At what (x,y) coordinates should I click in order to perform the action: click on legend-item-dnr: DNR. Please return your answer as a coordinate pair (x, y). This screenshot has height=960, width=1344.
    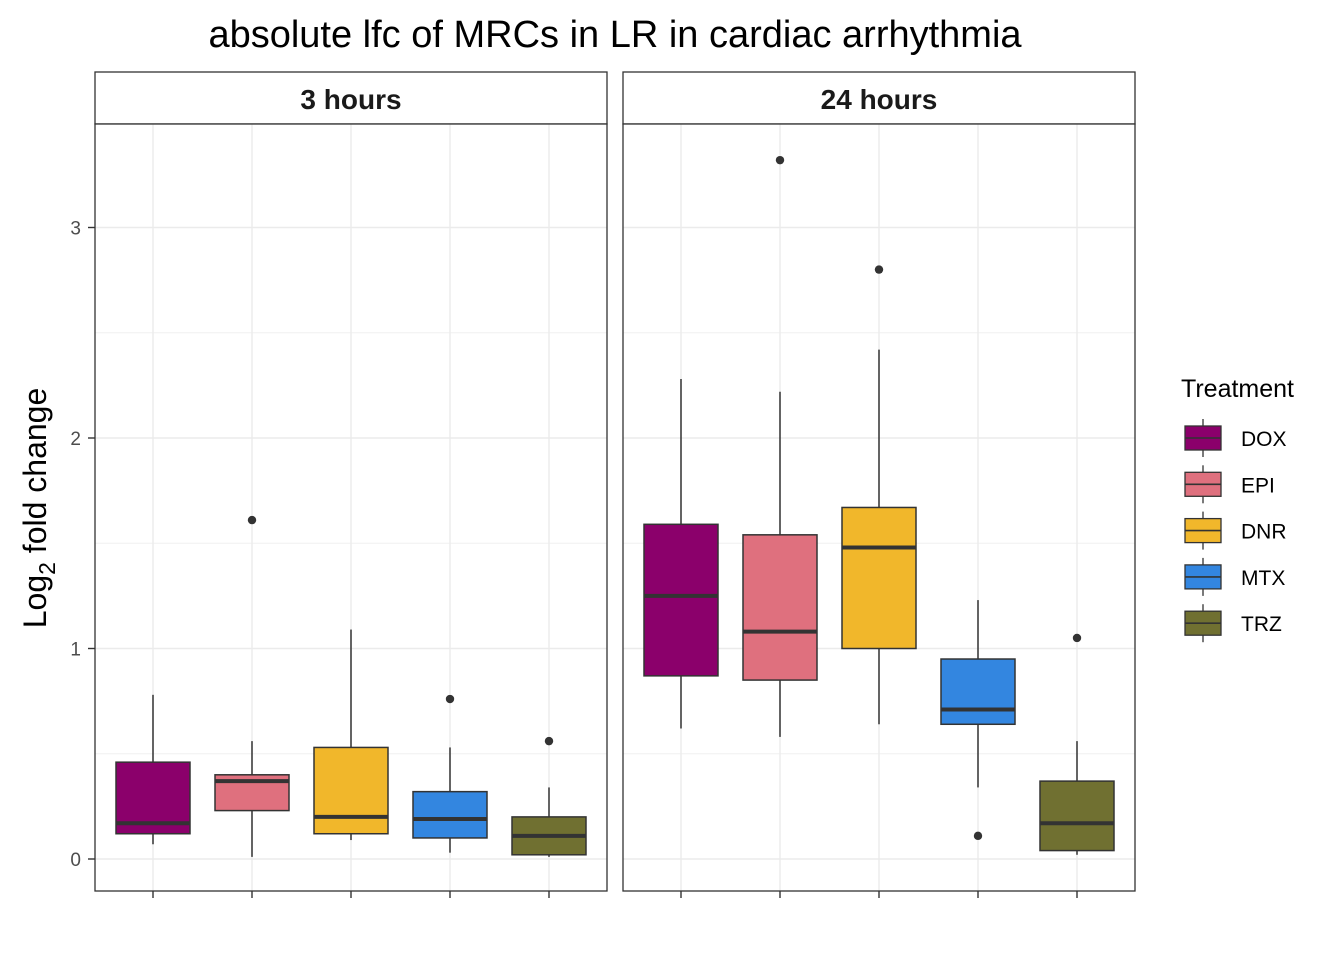
    Looking at the image, I should click on (1235, 530).